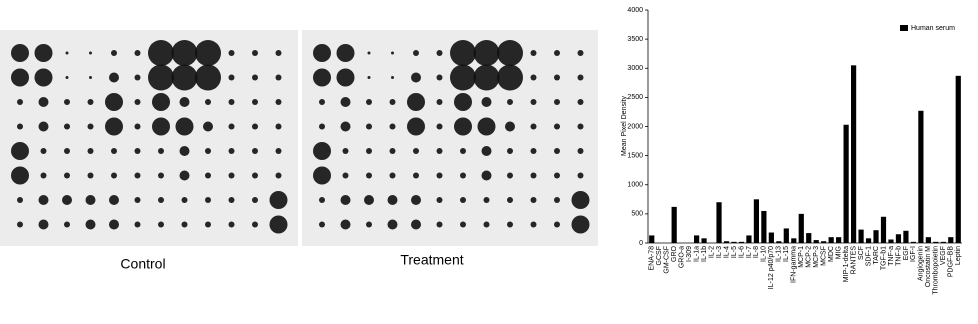 This screenshot has height=324, width=978. I want to click on x-tick-label: IL-5, so click(734, 252).